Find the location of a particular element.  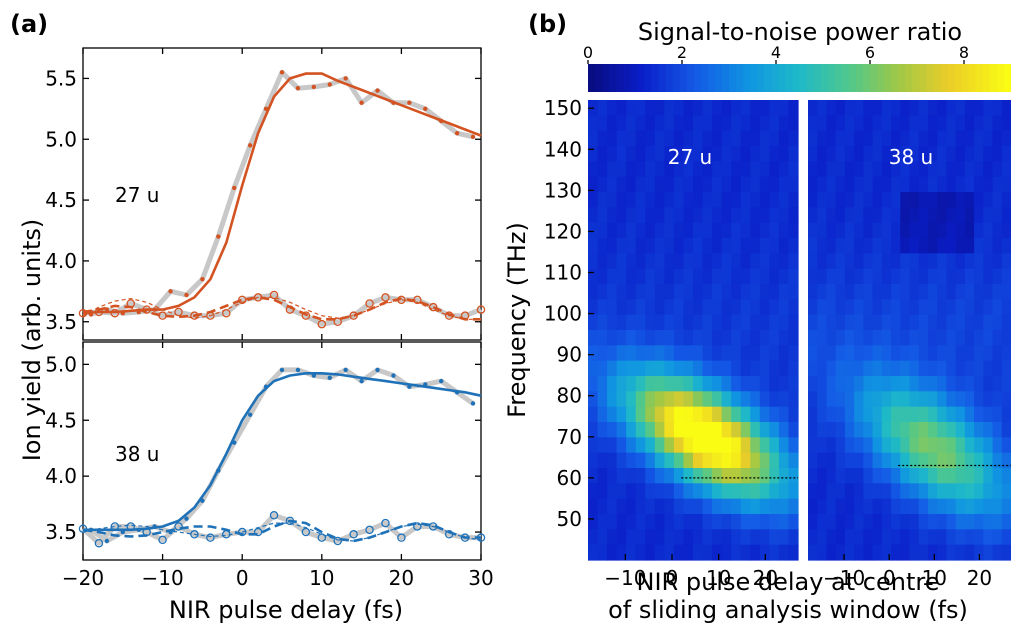

panel-a-label: (a) is located at coordinates (29, 24).